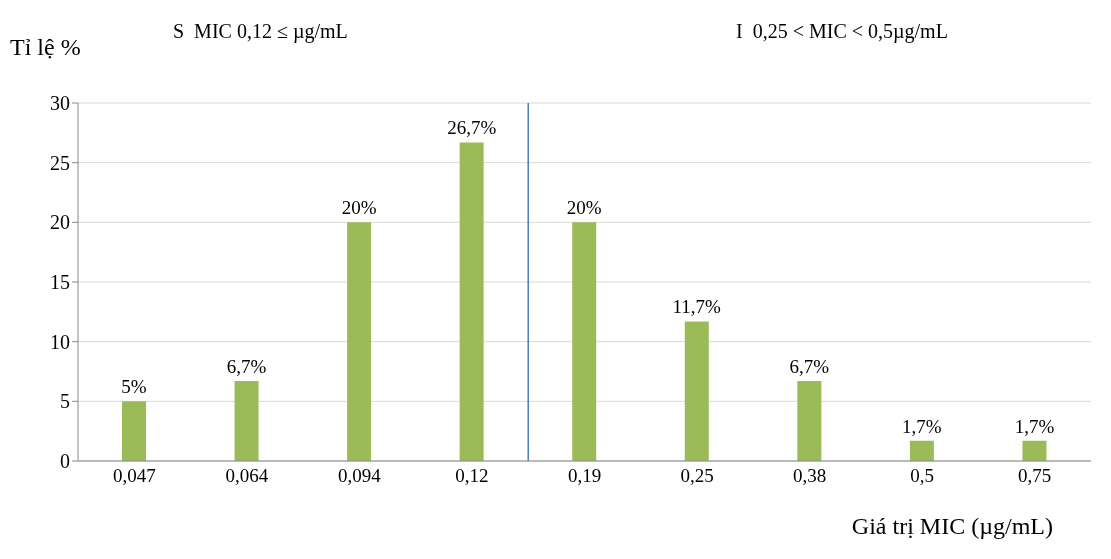 This screenshot has width=1111, height=559. What do you see at coordinates (65, 401) in the screenshot?
I see `y-tick-label: 5` at bounding box center [65, 401].